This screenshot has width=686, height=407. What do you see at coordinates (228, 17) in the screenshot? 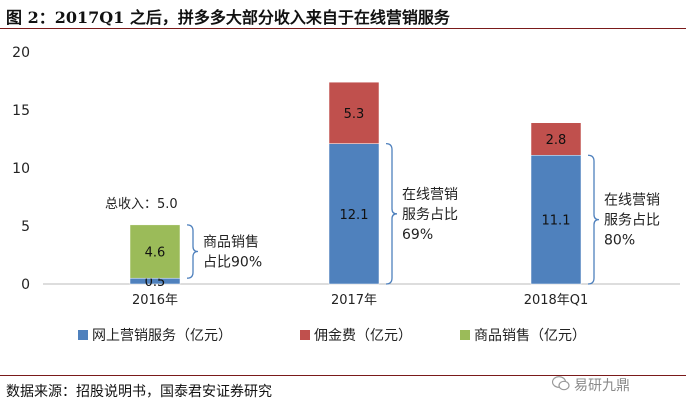
I see `page-title: 图 2：2017Q1 之后，拼多多大部分收入来自于在线营销服务` at bounding box center [228, 17].